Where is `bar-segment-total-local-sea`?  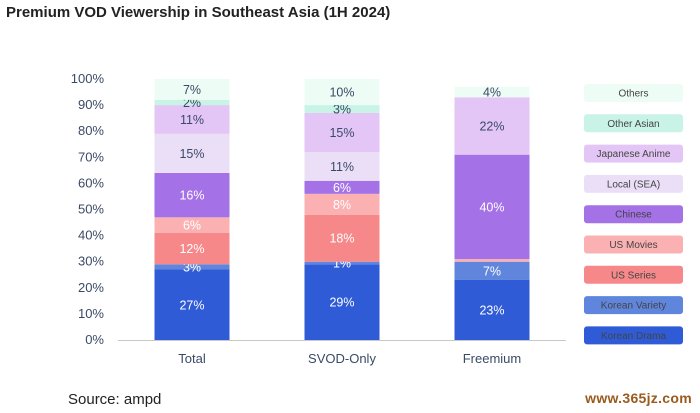 bar-segment-total-local-sea is located at coordinates (192, 153).